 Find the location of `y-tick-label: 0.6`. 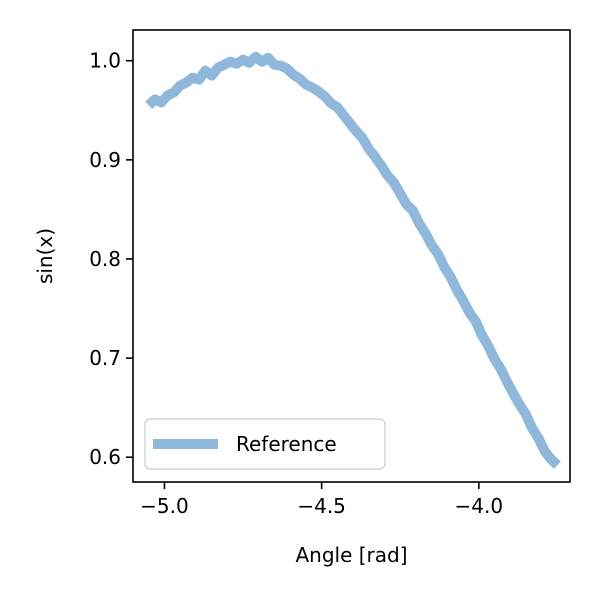

y-tick-label: 0.6 is located at coordinates (105, 457).